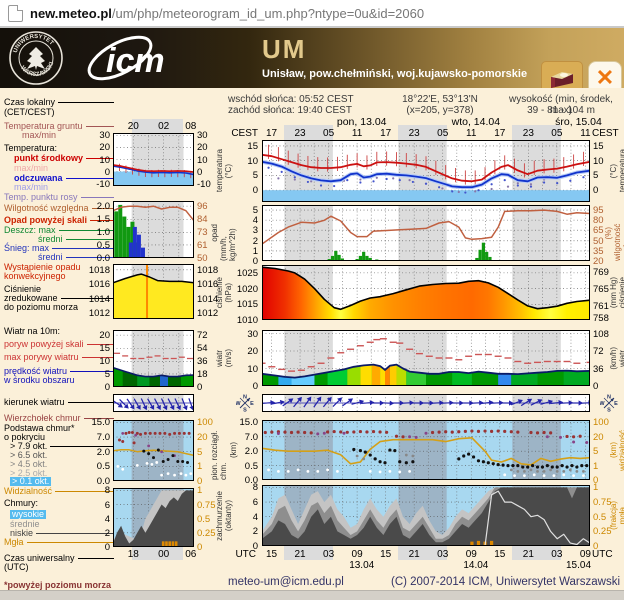 Image resolution: width=624 pixels, height=600 pixels. What do you see at coordinates (205, 423) in the screenshot?
I see `ytick-right-cloud-mini-0: 100` at bounding box center [205, 423].